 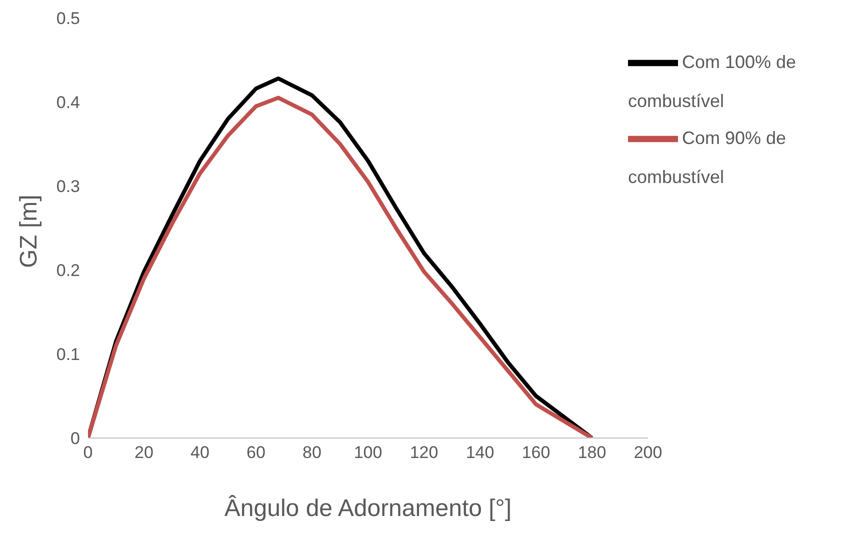 I want to click on legend-label: Com 90% de combustível, so click(x=707, y=157).